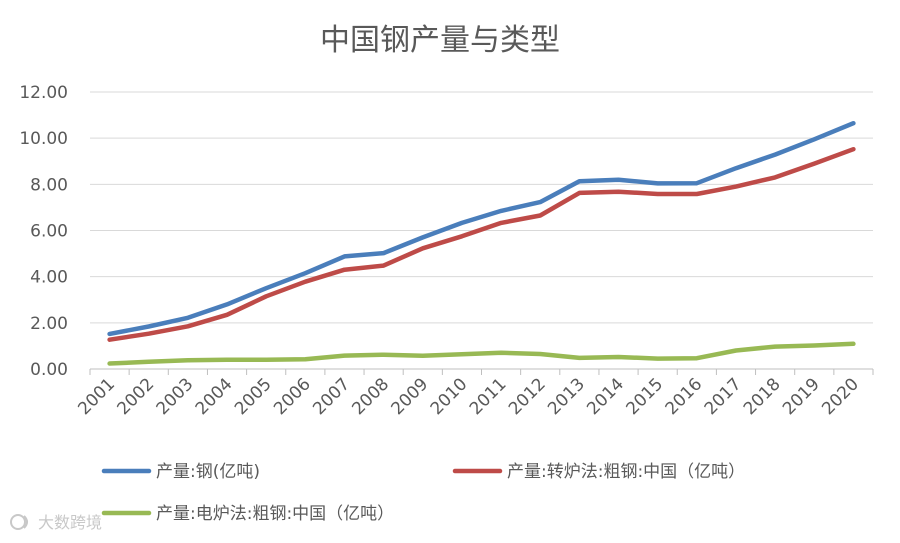  I want to click on watermark: 大数跨境, so click(56, 522).